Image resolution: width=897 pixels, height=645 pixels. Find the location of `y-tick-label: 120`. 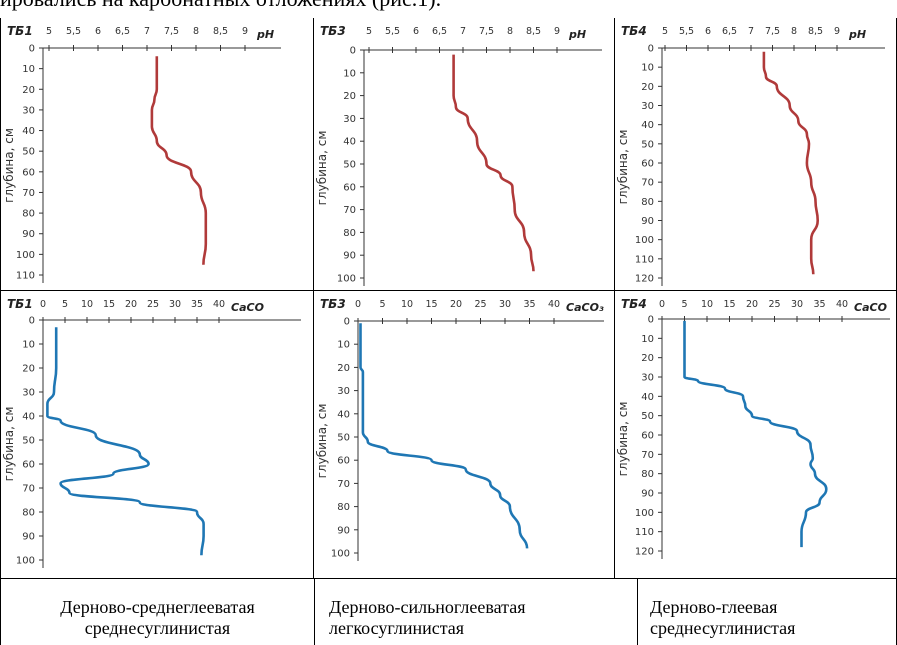

y-tick-label: 120 is located at coordinates (644, 552).